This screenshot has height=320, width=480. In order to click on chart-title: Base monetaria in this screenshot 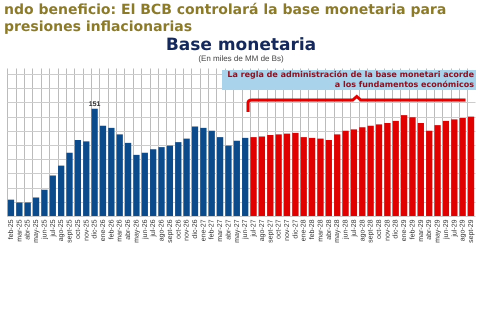, I will do `click(241, 45)`.